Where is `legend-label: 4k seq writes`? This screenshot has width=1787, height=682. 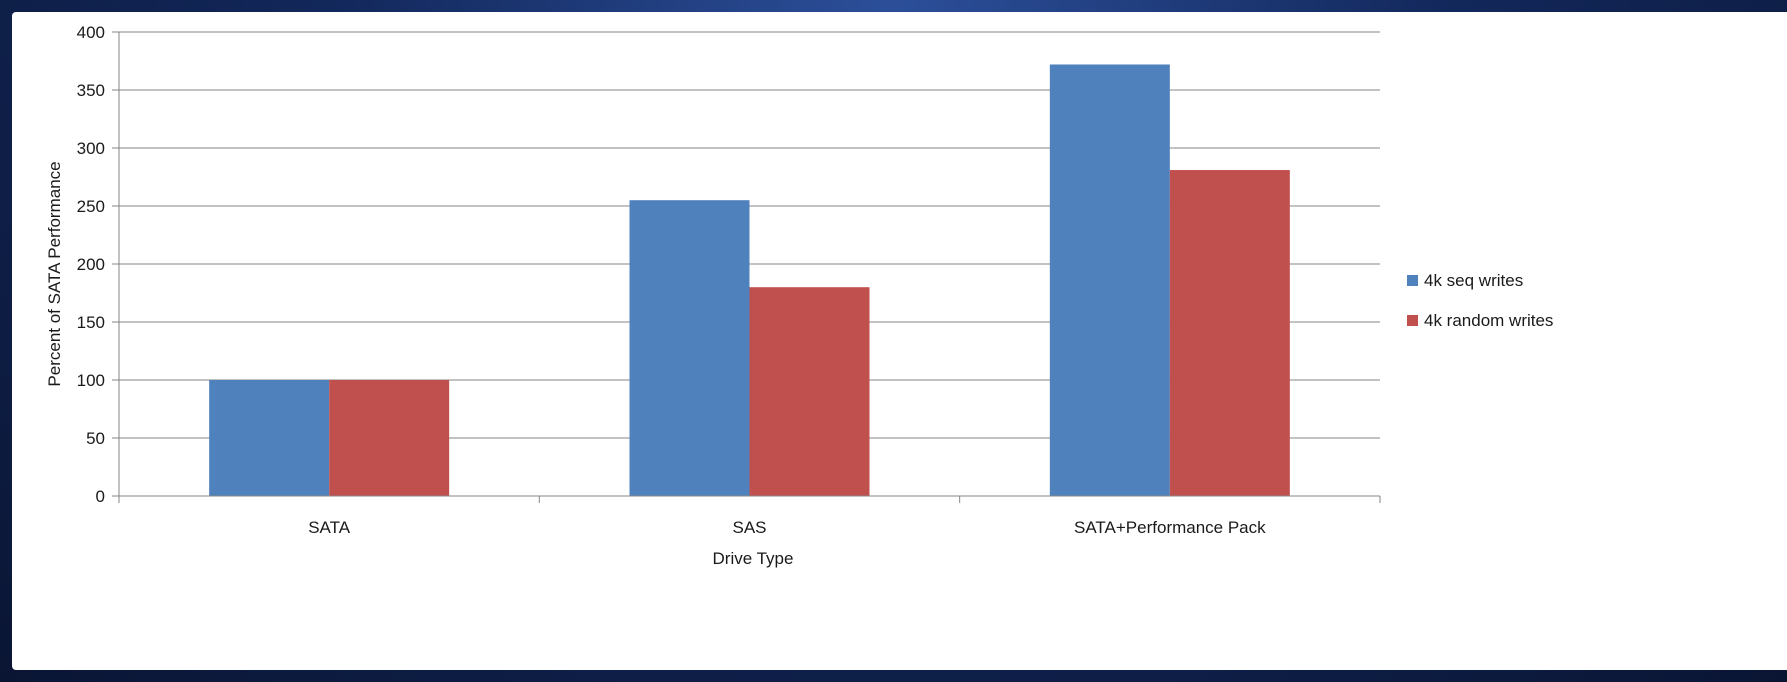 legend-label: 4k seq writes is located at coordinates (1473, 280).